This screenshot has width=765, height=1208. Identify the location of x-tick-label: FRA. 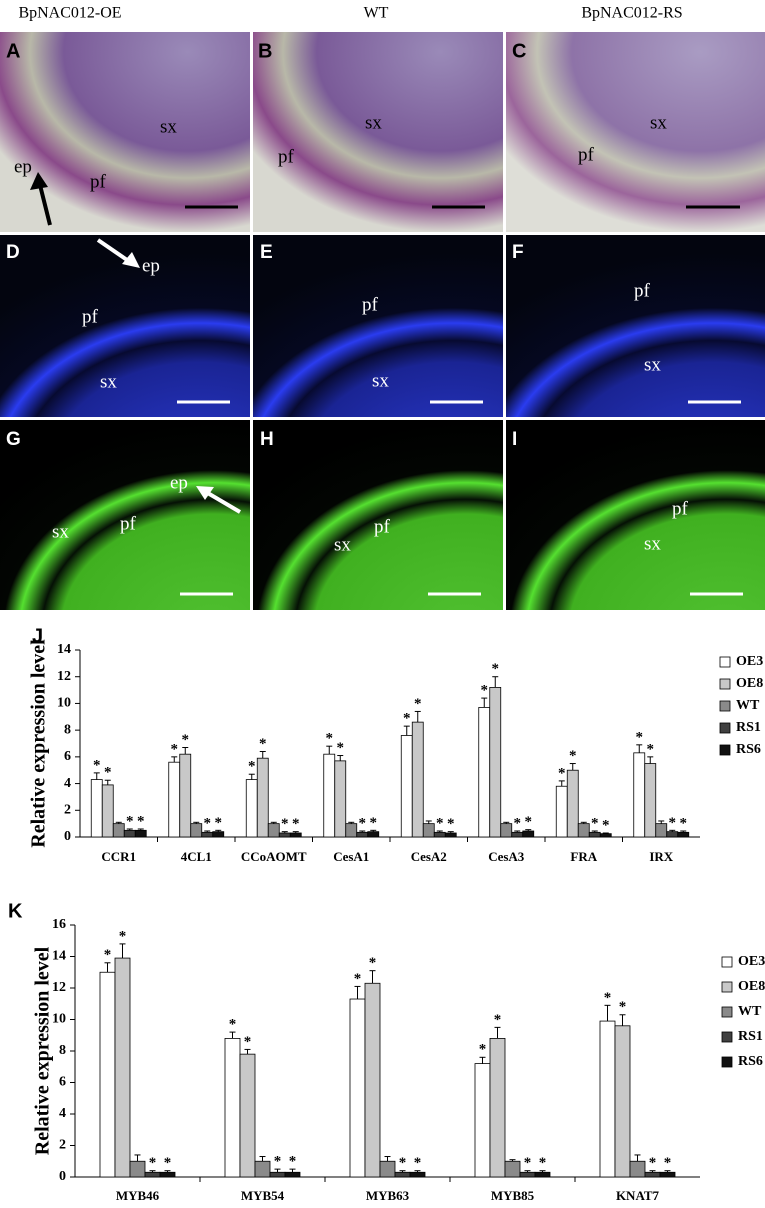
(583, 856).